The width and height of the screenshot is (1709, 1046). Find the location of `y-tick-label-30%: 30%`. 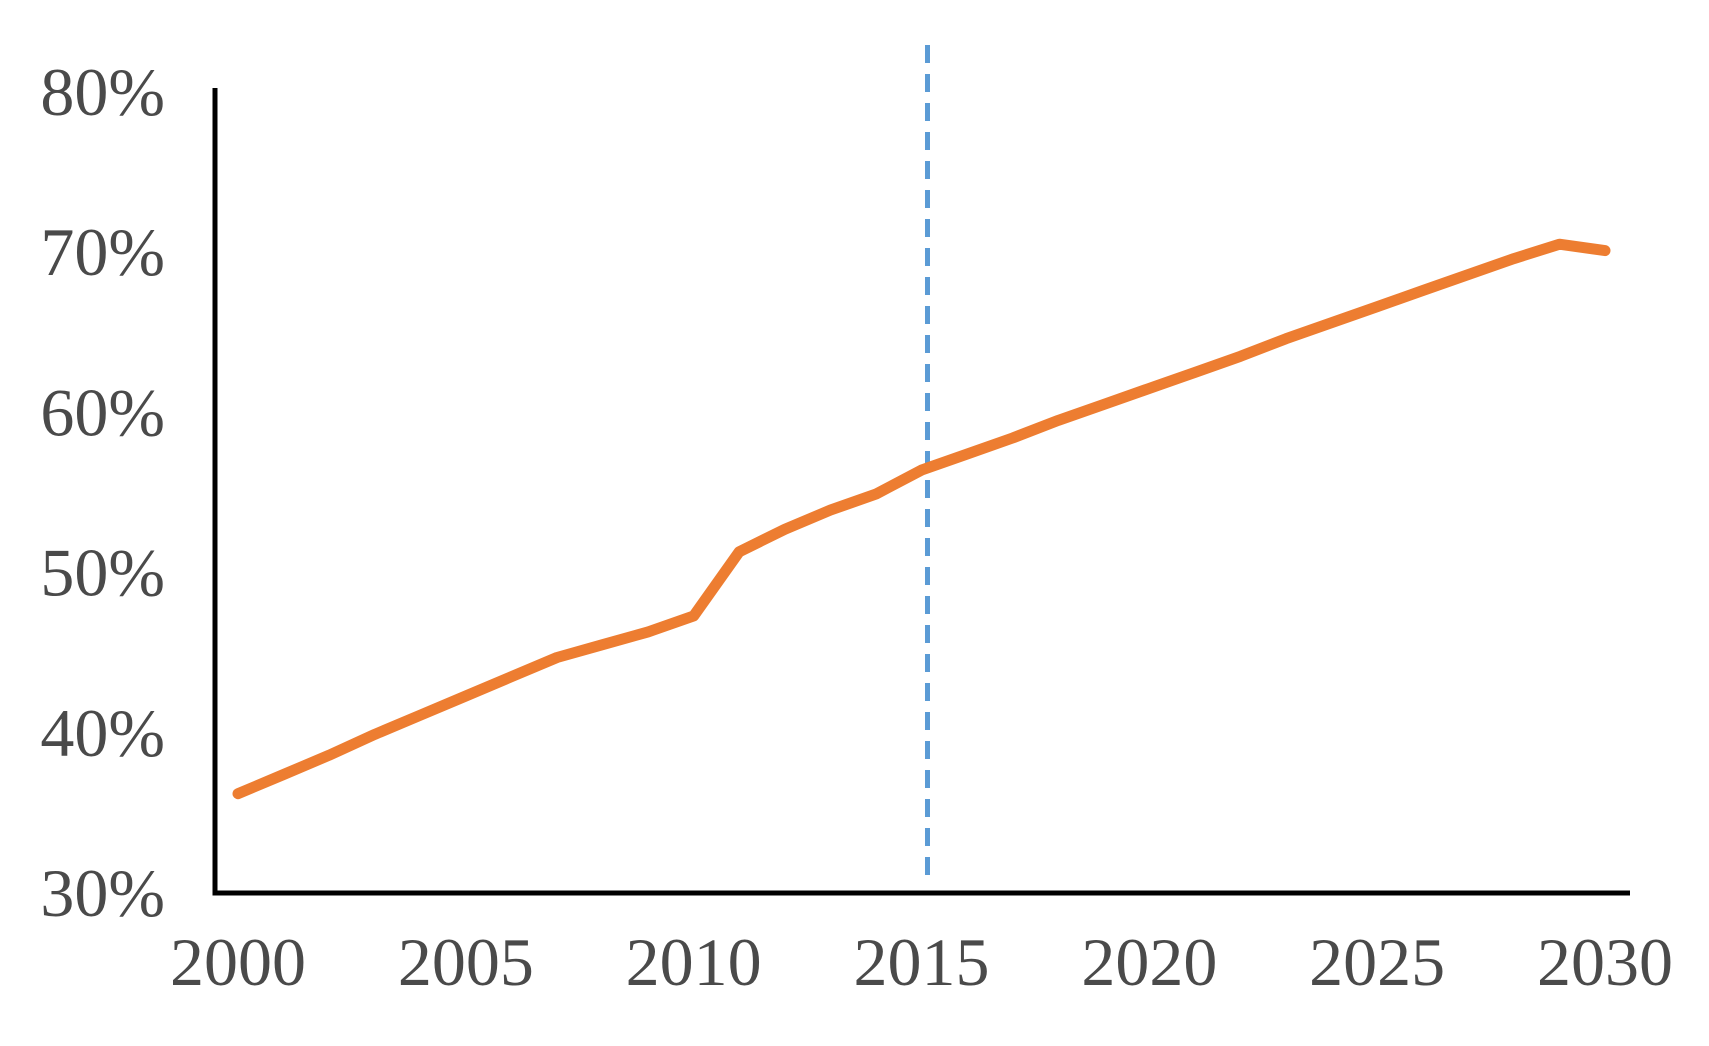

y-tick-label-30%: 30% is located at coordinates (102, 893).